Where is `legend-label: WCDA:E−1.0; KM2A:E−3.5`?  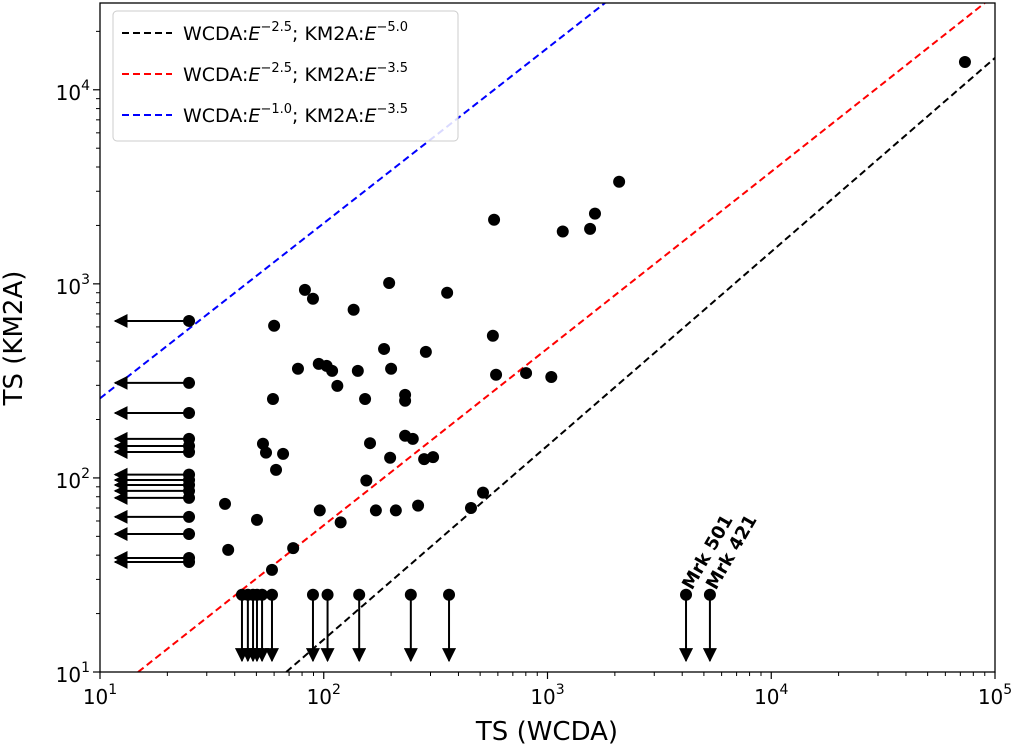
legend-label: WCDA:E−1.0; KM2A:E−3.5 is located at coordinates (295, 114).